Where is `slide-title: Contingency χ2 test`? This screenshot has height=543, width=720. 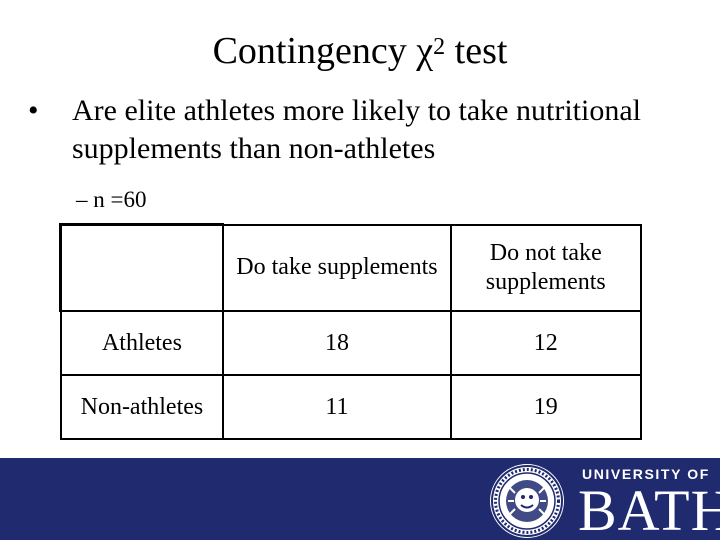 slide-title: Contingency χ2 test is located at coordinates (360, 51).